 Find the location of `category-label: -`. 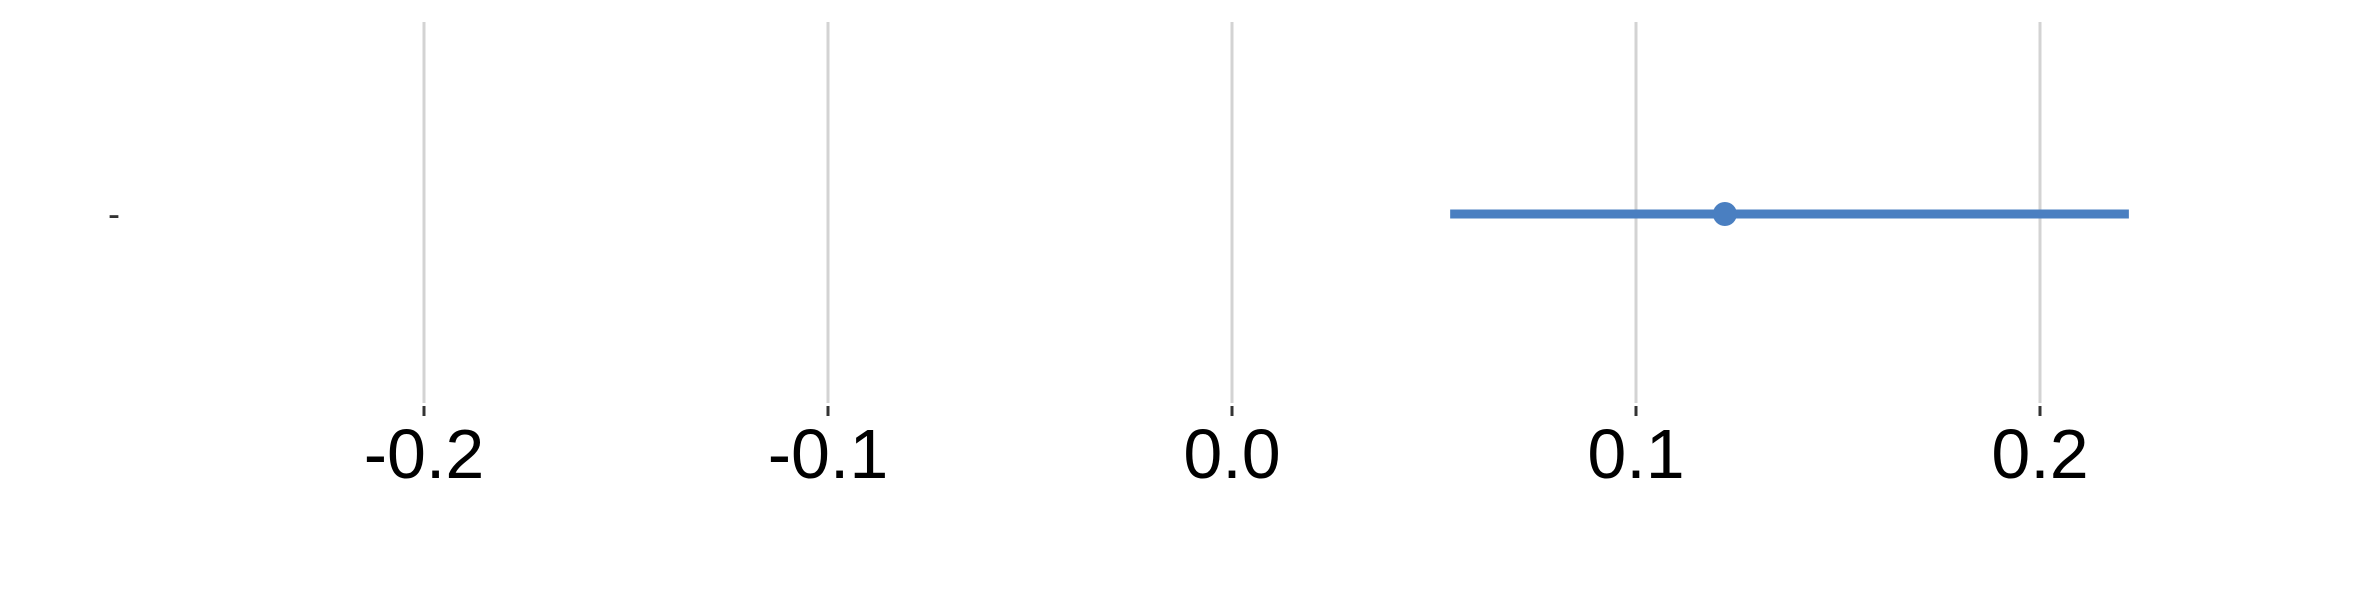

category-label: - is located at coordinates (114, 213).